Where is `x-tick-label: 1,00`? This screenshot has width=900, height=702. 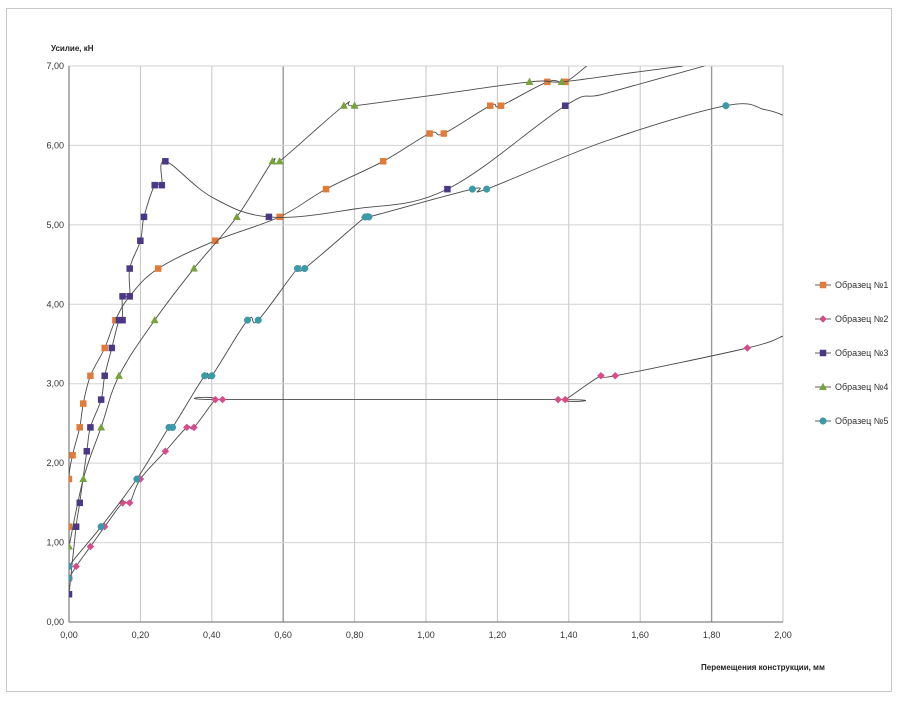
x-tick-label: 1,00 is located at coordinates (426, 635).